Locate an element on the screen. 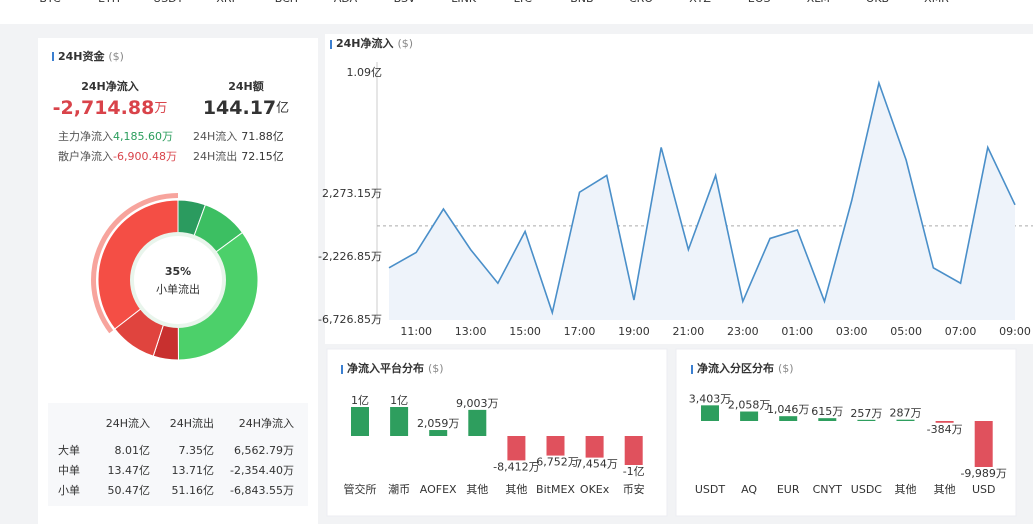  donut-highlight is located at coordinates (134, 263).